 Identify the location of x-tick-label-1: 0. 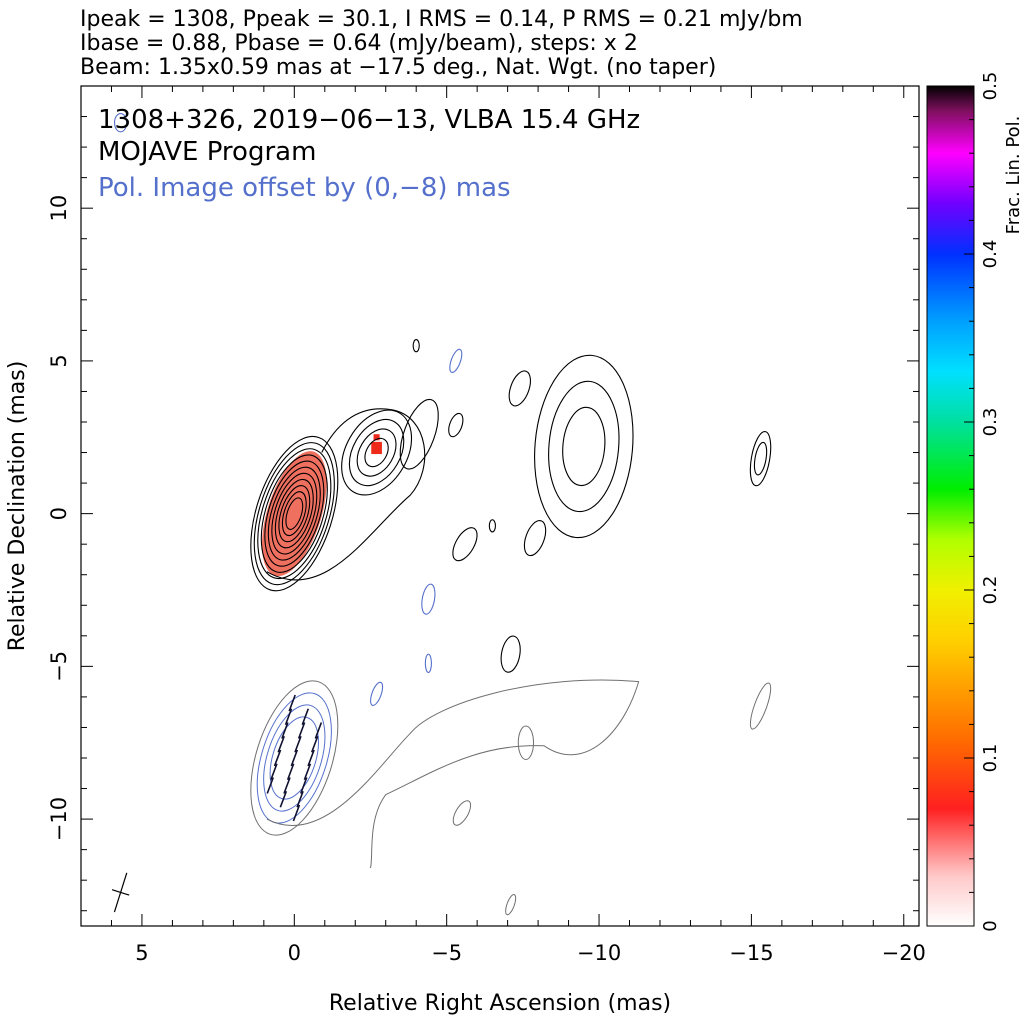
(294, 953).